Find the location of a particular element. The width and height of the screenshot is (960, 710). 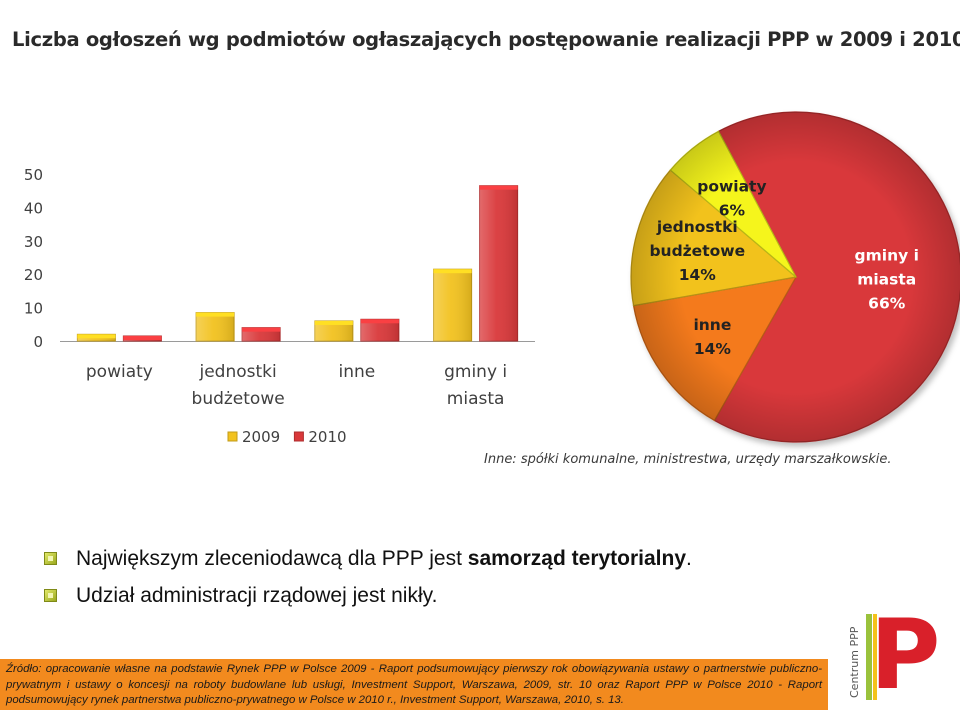

y-tick-label: 0 is located at coordinates (38, 342).